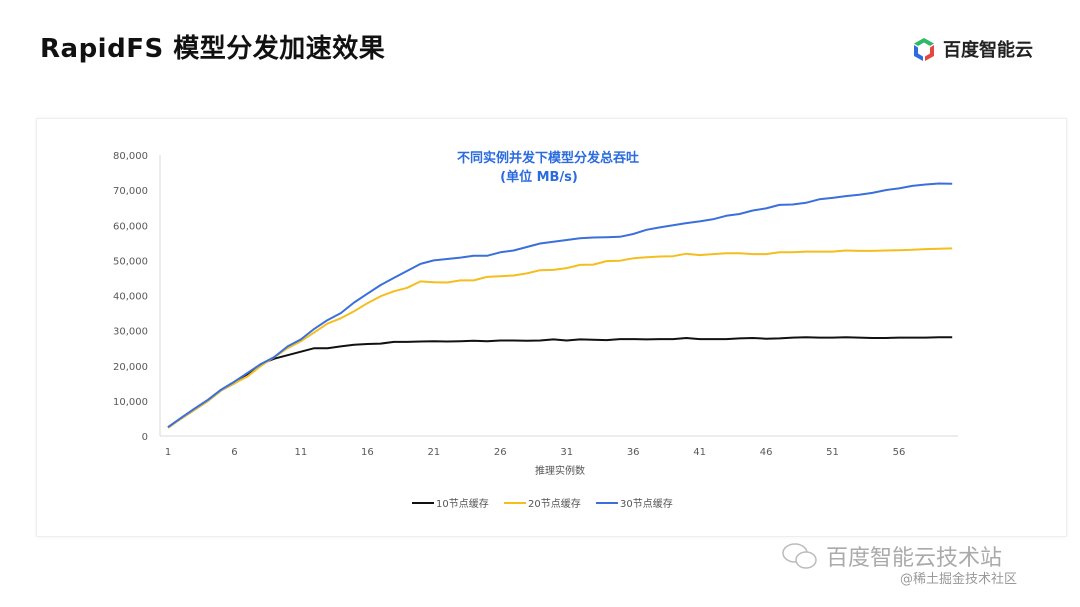  I want to click on logo-text: 百度智能云, so click(988, 50).